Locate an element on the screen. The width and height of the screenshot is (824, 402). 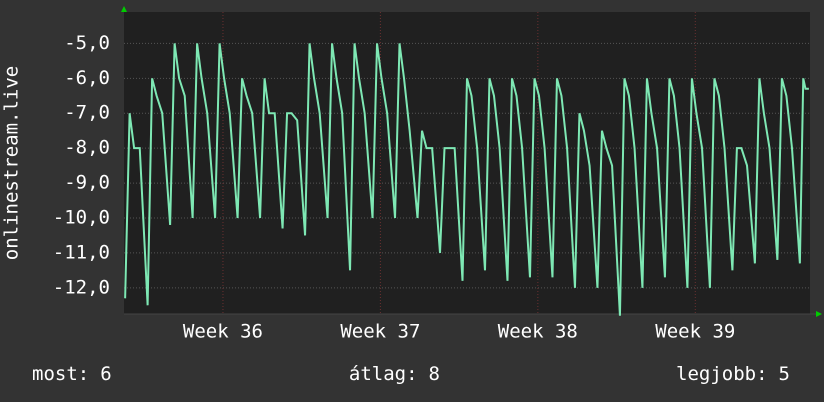
y-tick-label: -11,0 is located at coordinates (81, 252).